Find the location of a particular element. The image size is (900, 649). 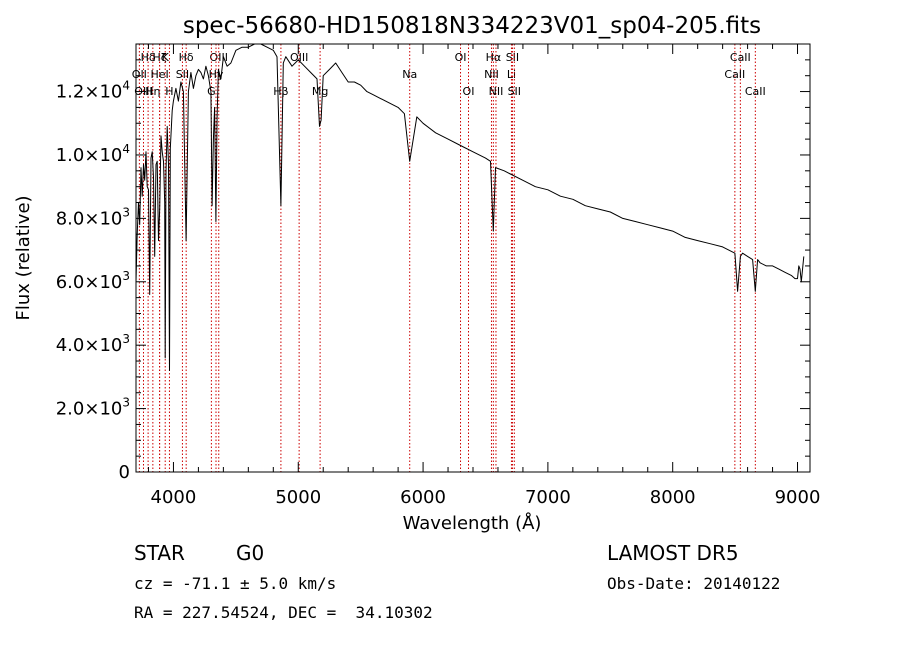

y-tick-mantissa: 1.2×10 is located at coordinates (89, 92).